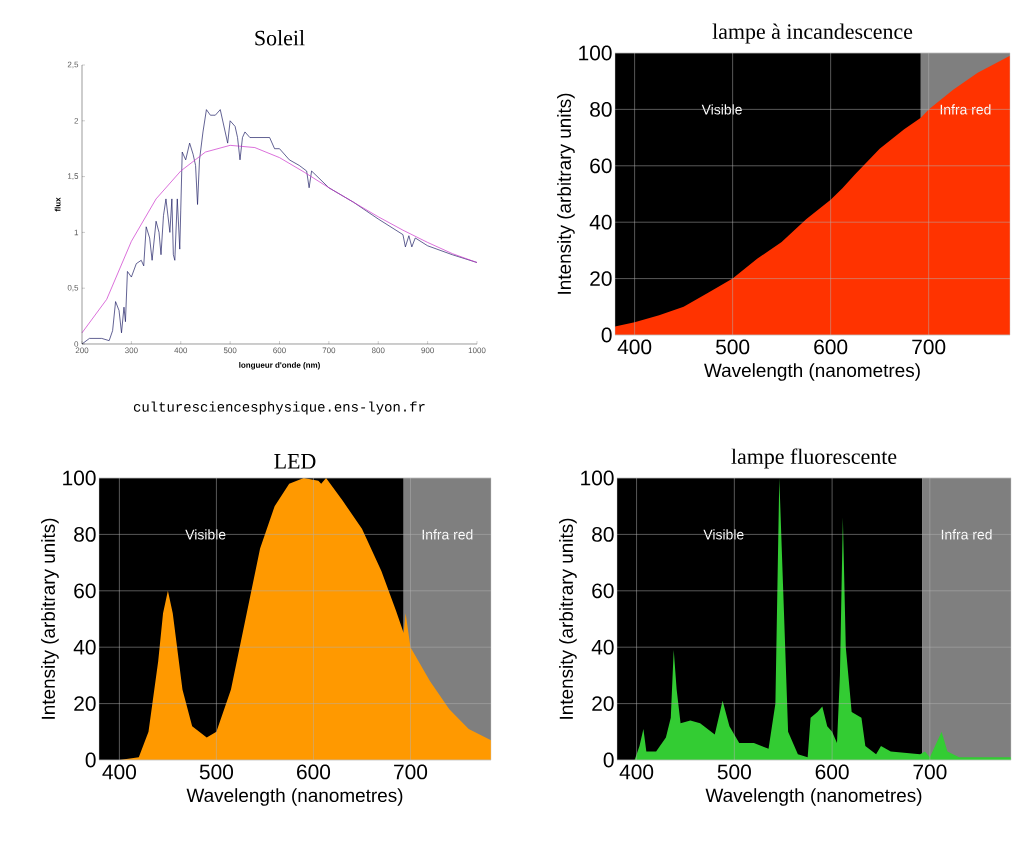  What do you see at coordinates (279, 408) in the screenshot?
I see `text: culturesciencesphysique.ens-lyon.fr` at bounding box center [279, 408].